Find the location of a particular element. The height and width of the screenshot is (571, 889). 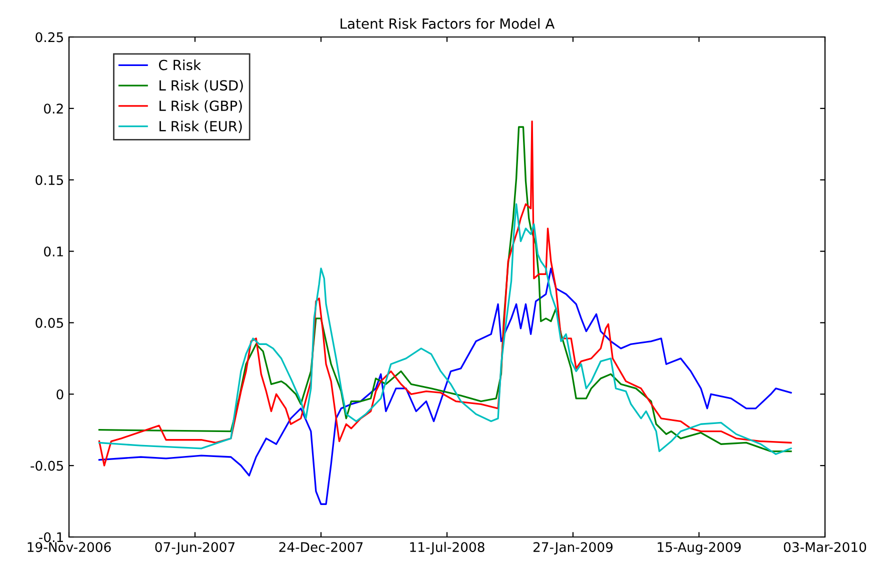

x-tick-label: 24-Dec-2007 is located at coordinates (321, 547).